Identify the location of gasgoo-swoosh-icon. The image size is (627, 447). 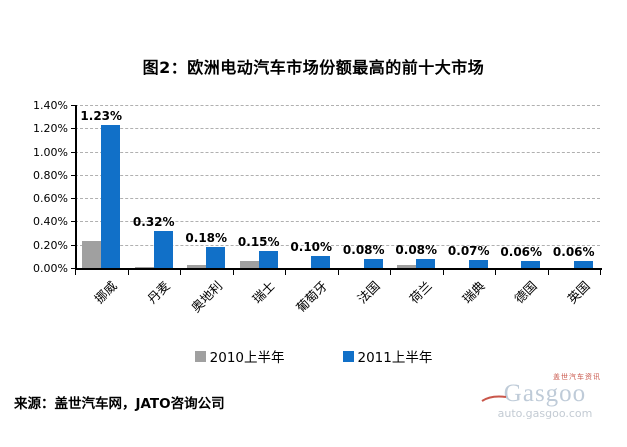
(494, 398).